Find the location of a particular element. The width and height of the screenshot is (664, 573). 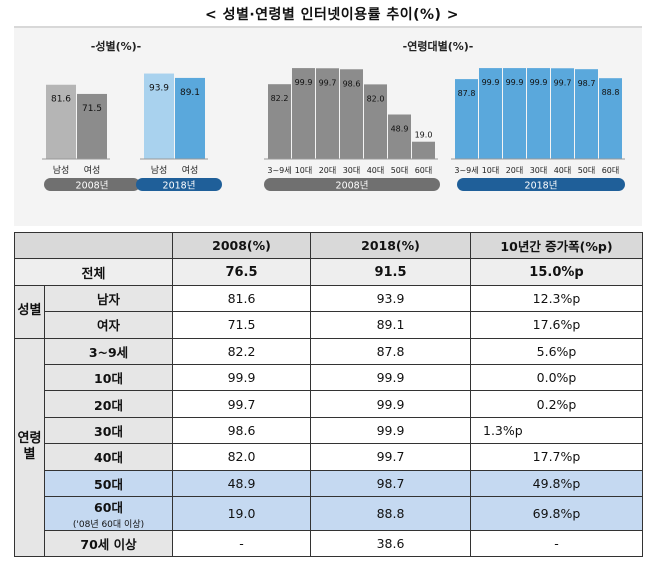

tick-label-age-2018-1: 10대 is located at coordinates (491, 170).